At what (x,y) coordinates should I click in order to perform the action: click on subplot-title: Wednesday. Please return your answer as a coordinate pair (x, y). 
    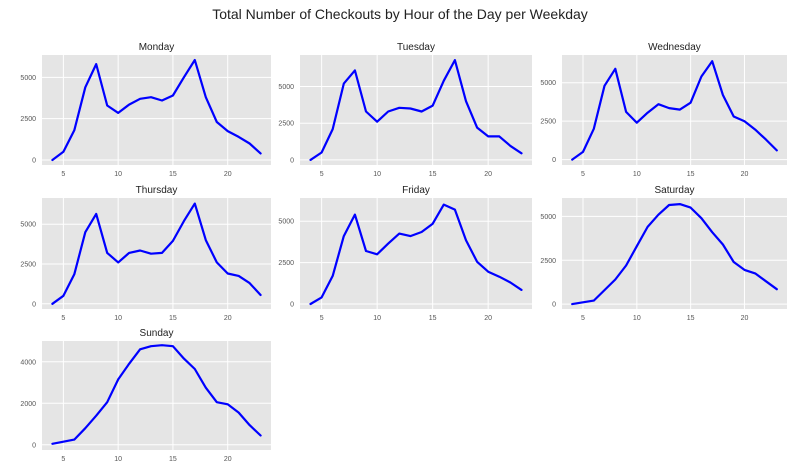
    Looking at the image, I should click on (674, 47).